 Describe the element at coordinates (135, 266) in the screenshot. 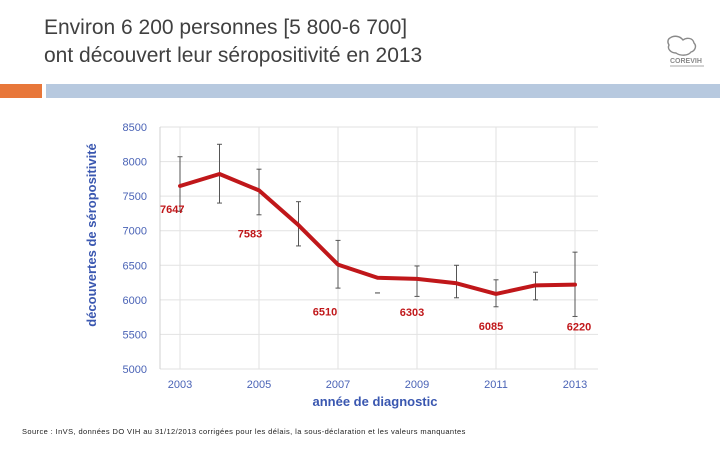

I see `y-tick-label: 6500` at that location.